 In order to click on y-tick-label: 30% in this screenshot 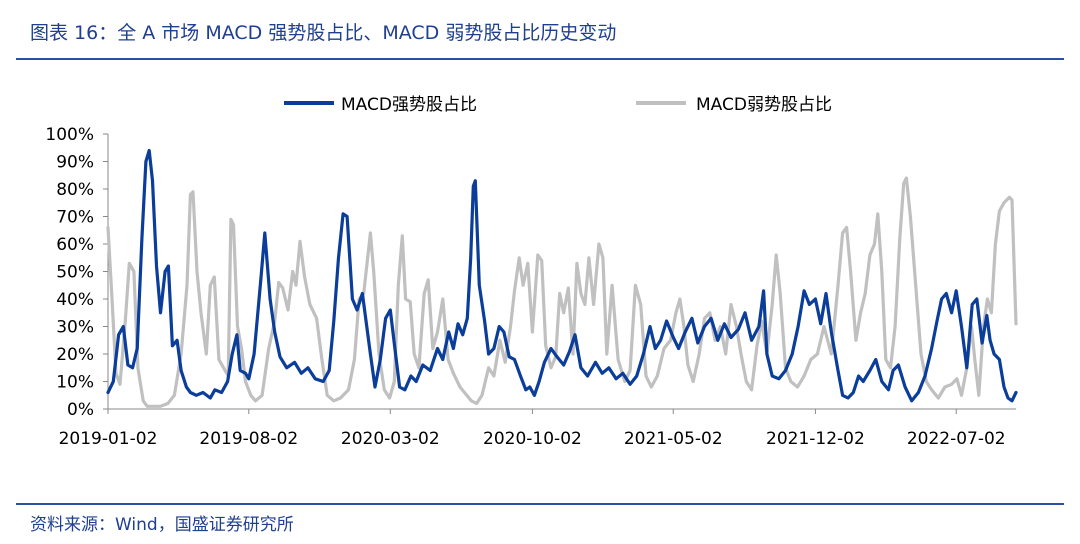, I will do `click(75, 328)`.